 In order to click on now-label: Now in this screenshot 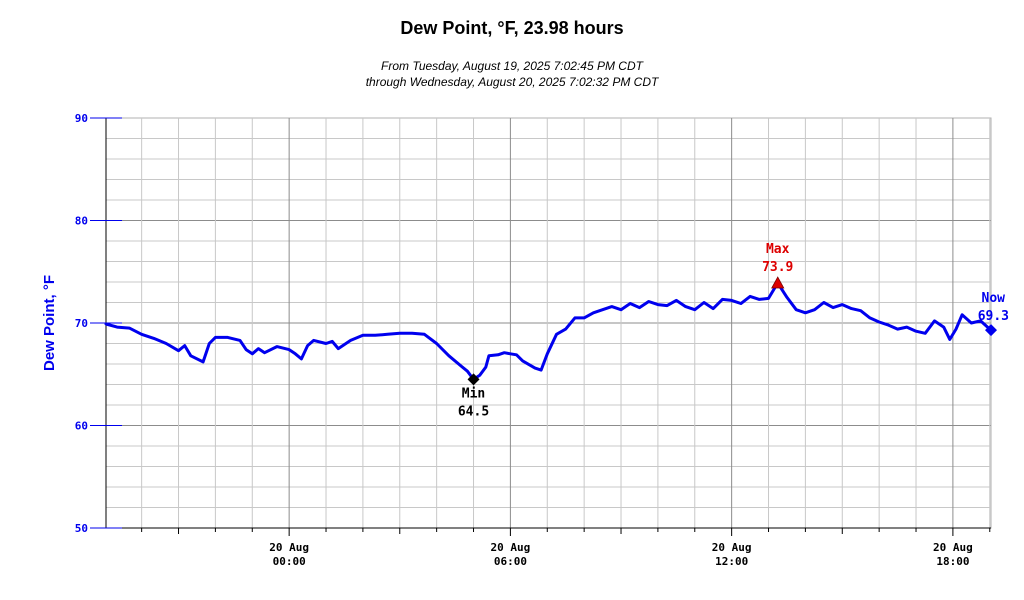, I will do `click(994, 298)`.